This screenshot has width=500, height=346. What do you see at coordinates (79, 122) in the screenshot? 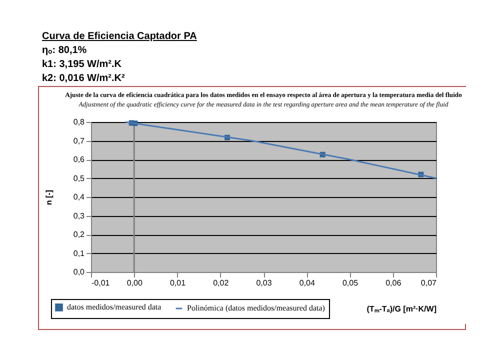
I see `y-tick-label: 0,8` at bounding box center [79, 122].